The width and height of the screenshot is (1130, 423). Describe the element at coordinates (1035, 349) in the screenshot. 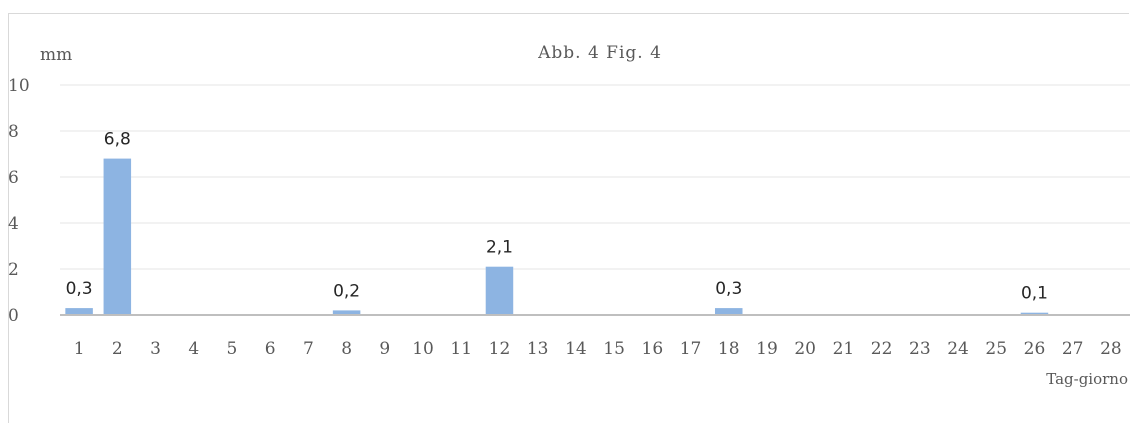

I see `x-tick-label: 26` at that location.